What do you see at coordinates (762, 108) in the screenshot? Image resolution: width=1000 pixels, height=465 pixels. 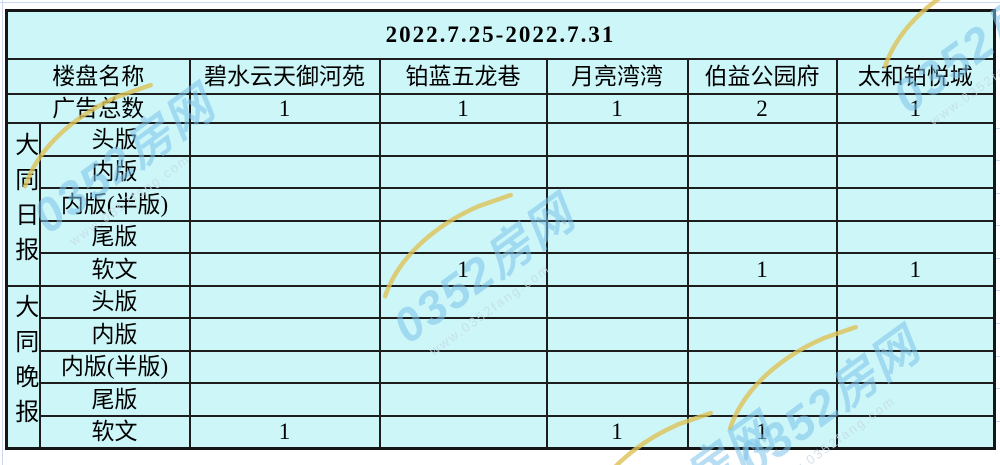 I see `cell-value: 2` at bounding box center [762, 108].